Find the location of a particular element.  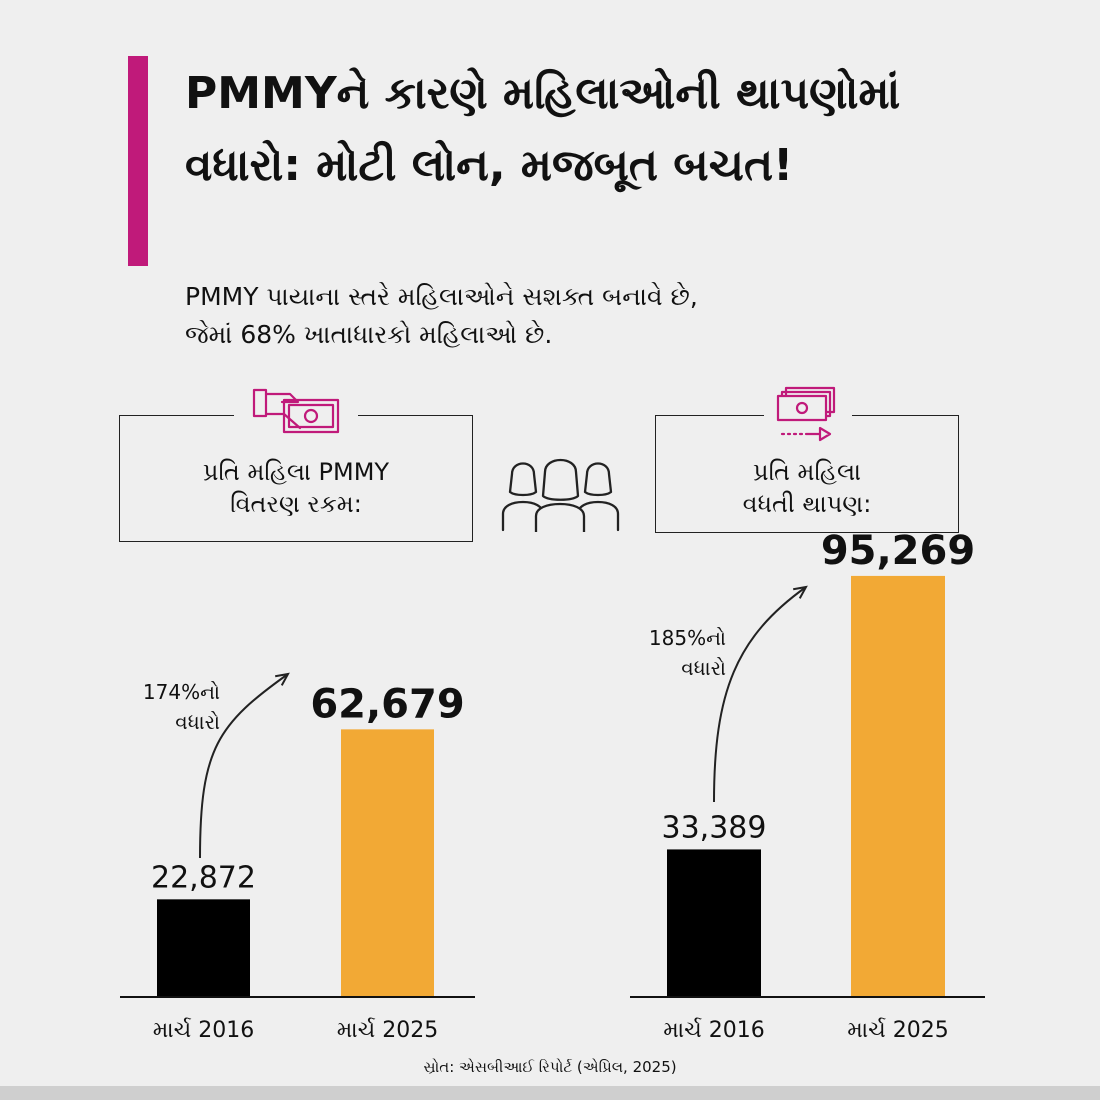

disbursement-value-label-2016: 22,872 is located at coordinates (203, 877).